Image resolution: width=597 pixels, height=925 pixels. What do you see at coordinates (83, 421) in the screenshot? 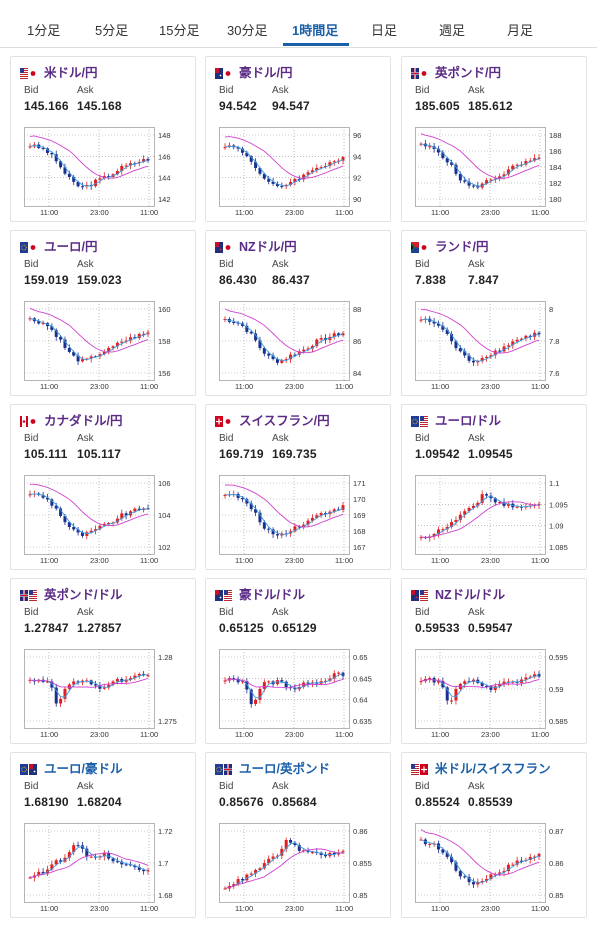
I see `currency-pair-name: カナダドル/円` at bounding box center [83, 421].